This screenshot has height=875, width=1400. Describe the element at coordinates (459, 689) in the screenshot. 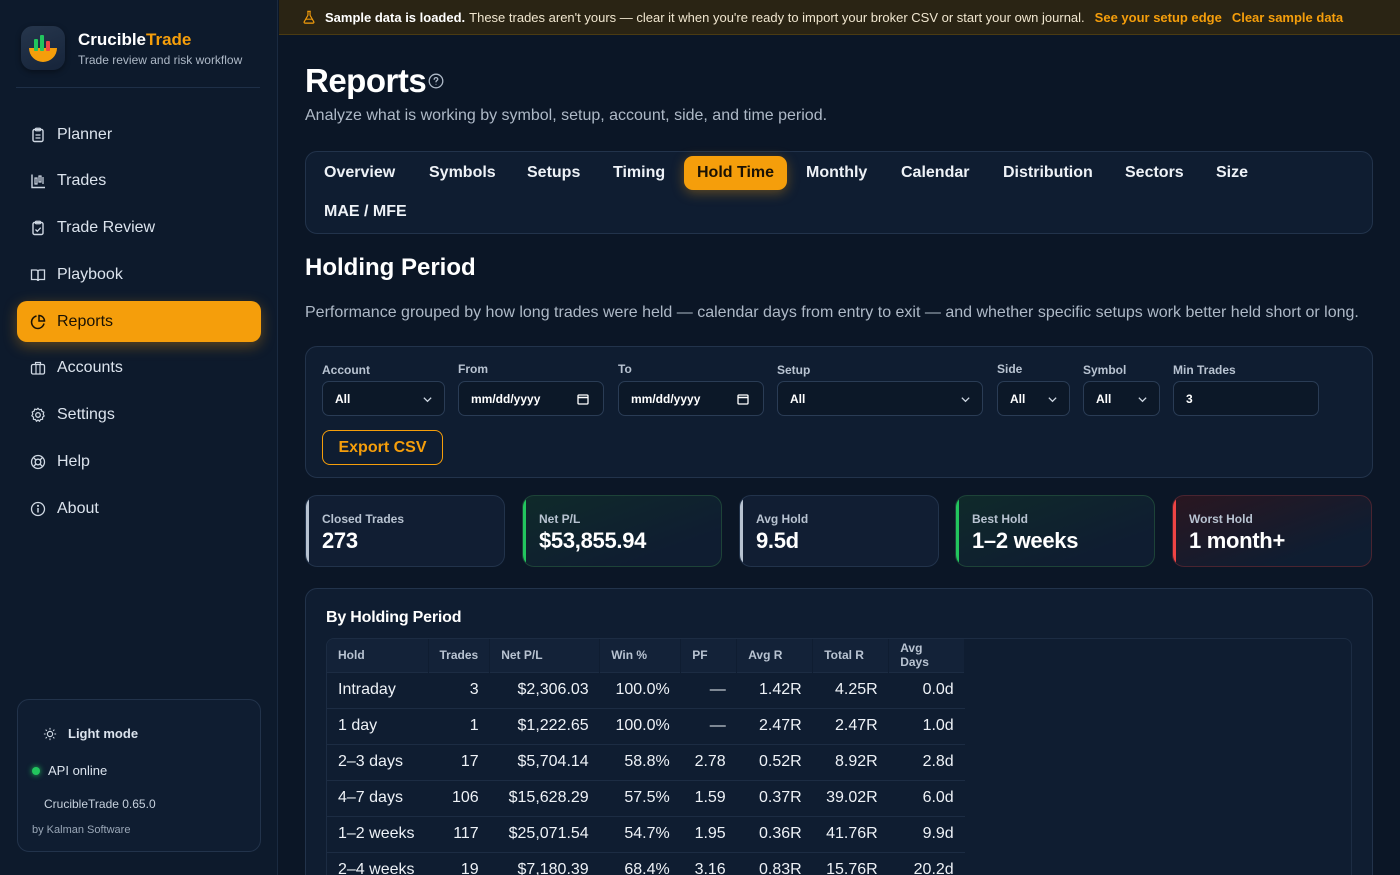

I see `cell-trades: 3` at that location.